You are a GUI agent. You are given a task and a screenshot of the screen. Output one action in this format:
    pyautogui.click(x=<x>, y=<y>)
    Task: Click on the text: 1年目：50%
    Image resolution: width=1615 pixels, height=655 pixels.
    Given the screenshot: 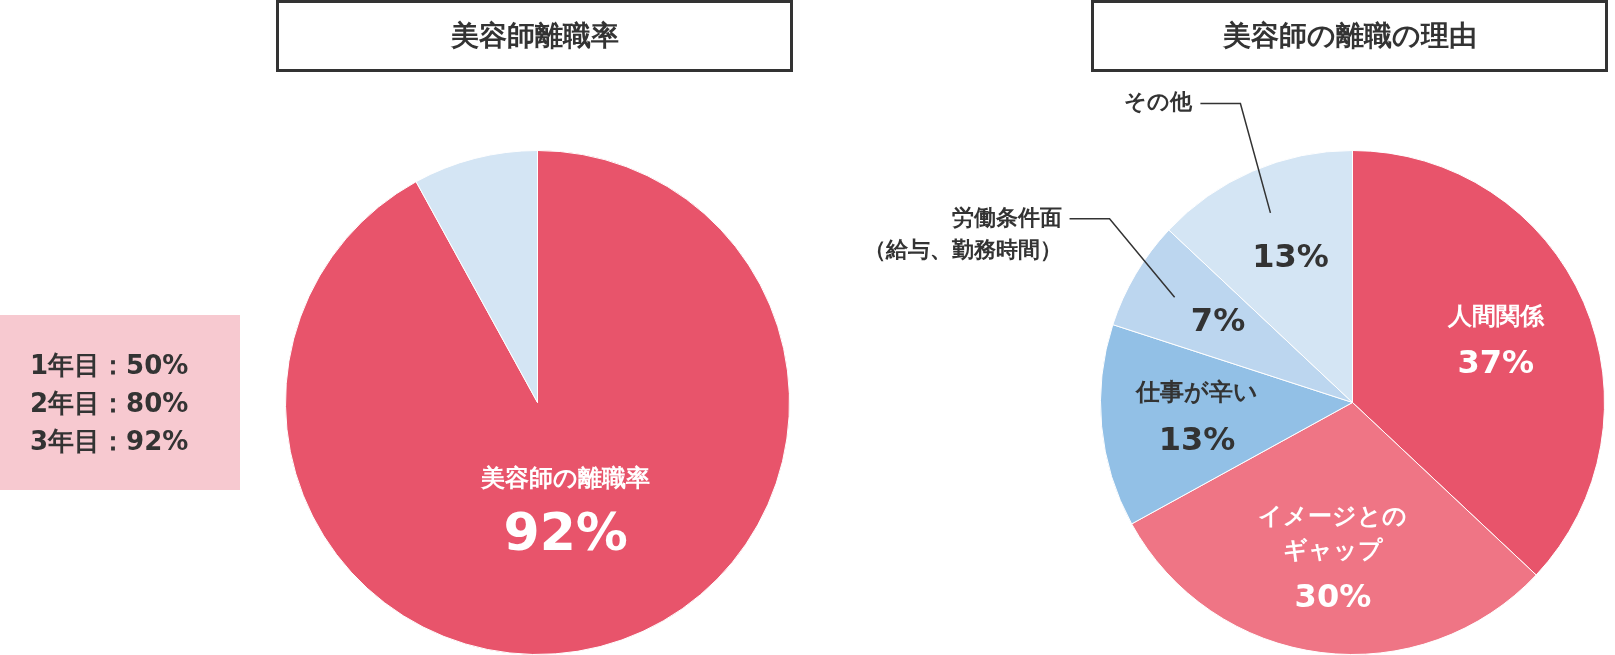 What is the action you would take?
    pyautogui.click(x=110, y=365)
    